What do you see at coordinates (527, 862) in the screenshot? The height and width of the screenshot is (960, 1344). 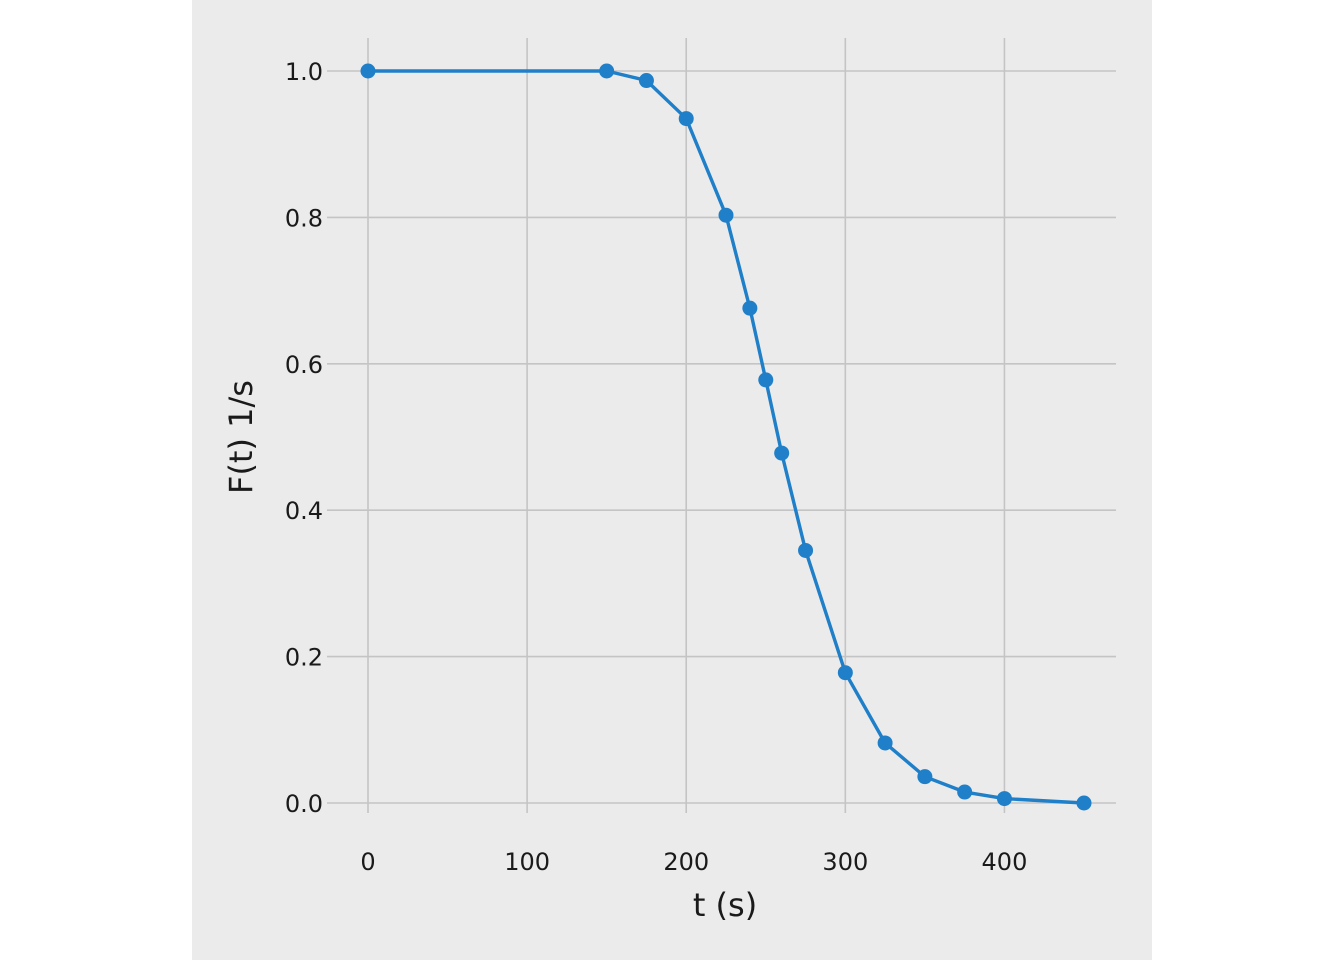 I see `x-tick-label: 100` at bounding box center [527, 862].